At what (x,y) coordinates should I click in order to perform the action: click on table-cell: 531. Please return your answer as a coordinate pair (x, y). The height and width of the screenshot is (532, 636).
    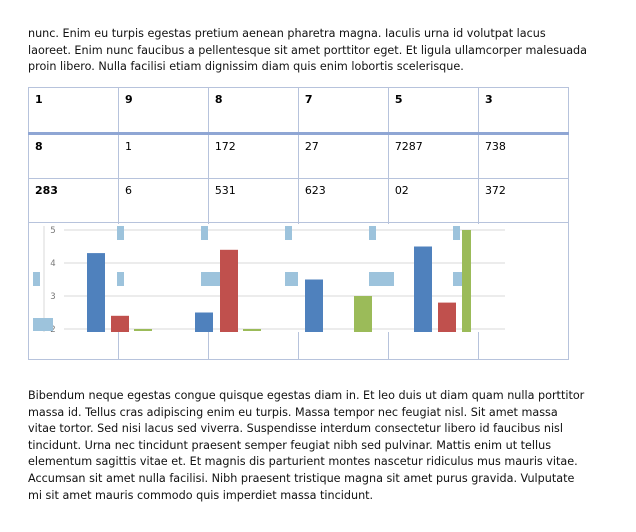
    Looking at the image, I should click on (253, 200).